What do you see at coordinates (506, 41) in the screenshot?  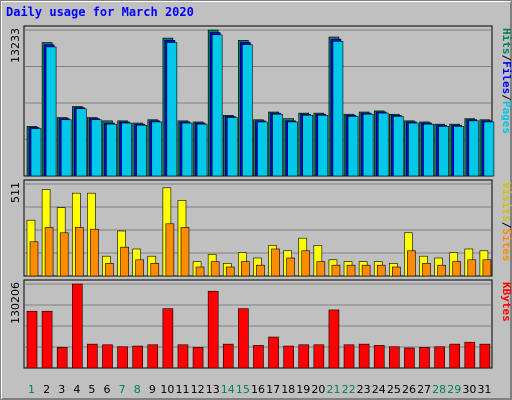 I see `legend-entry: Hits` at bounding box center [506, 41].